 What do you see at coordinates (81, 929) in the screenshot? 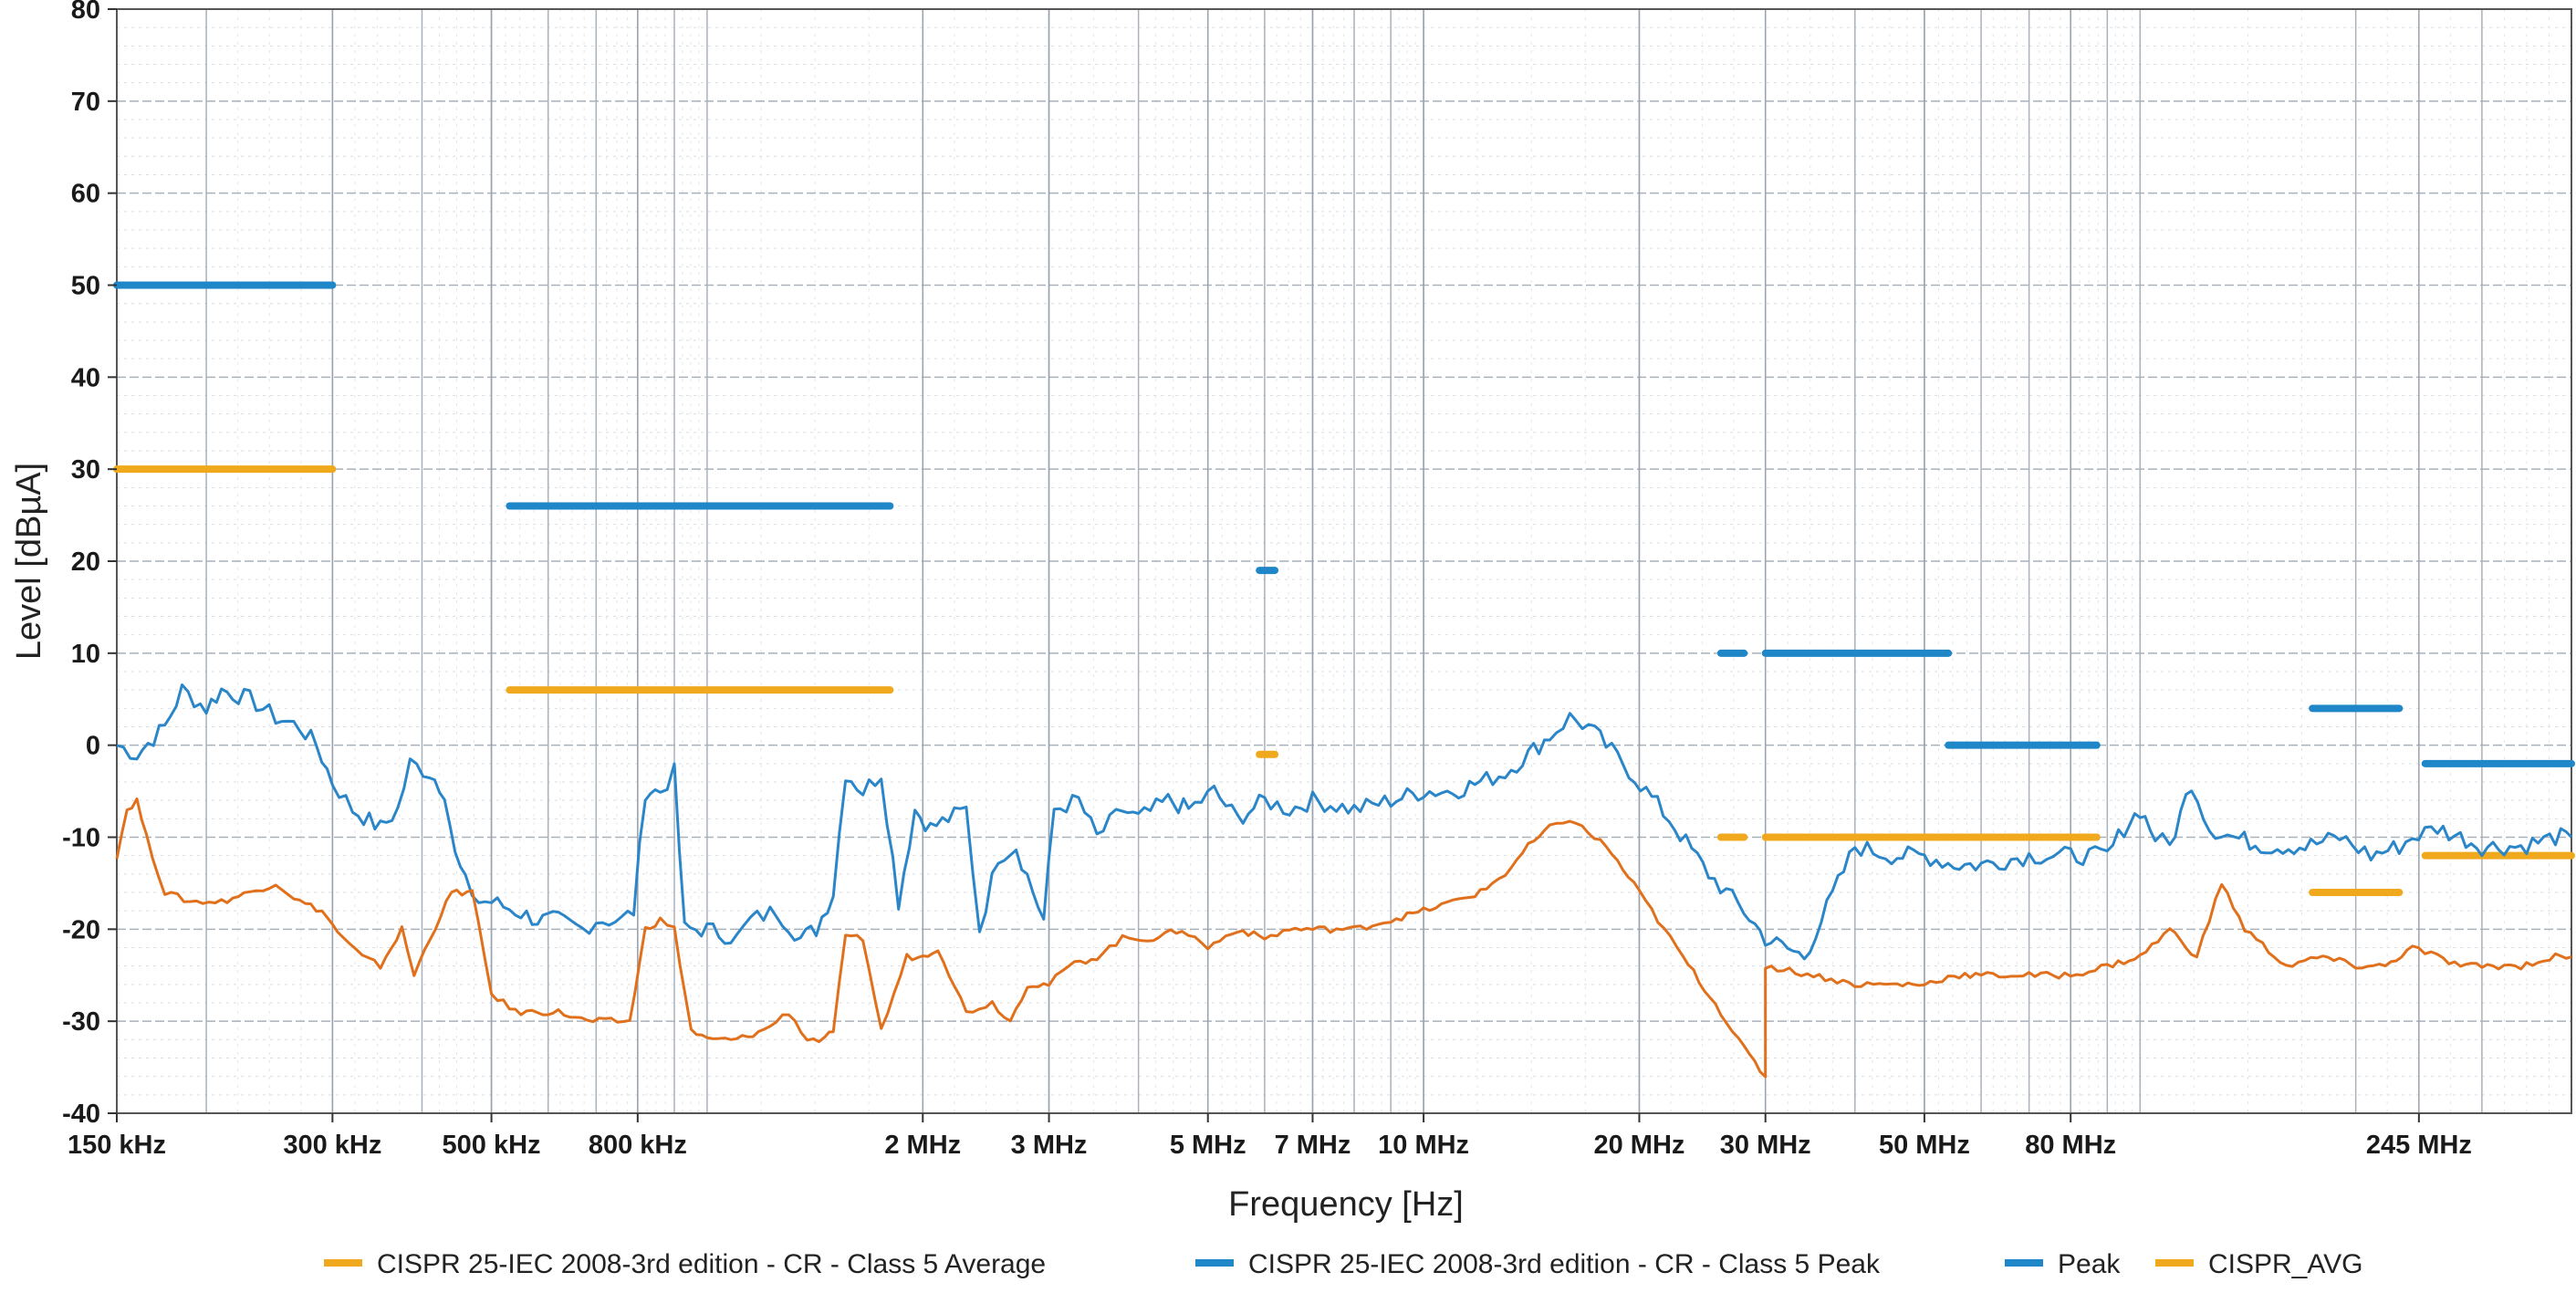
I see `y-tick-label: -20` at bounding box center [81, 929].